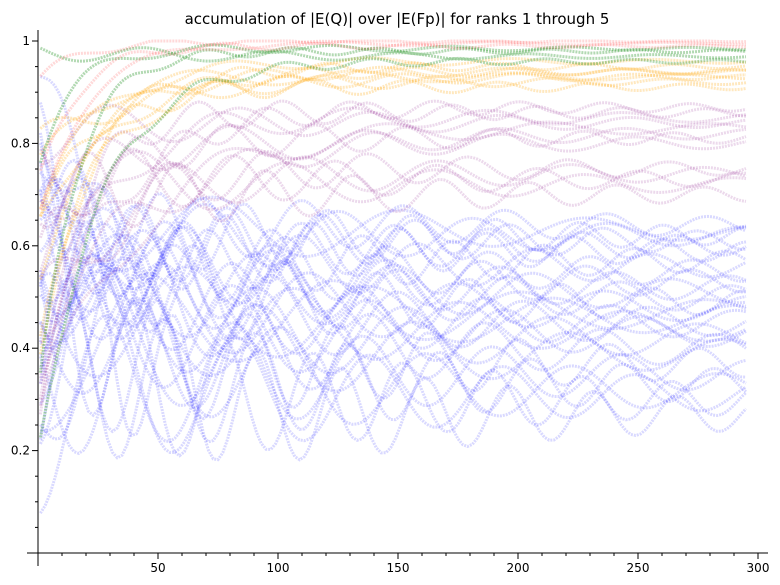 Image resolution: width=780 pixels, height=585 pixels. I want to click on y-tick-label: 0.8, so click(20, 143).